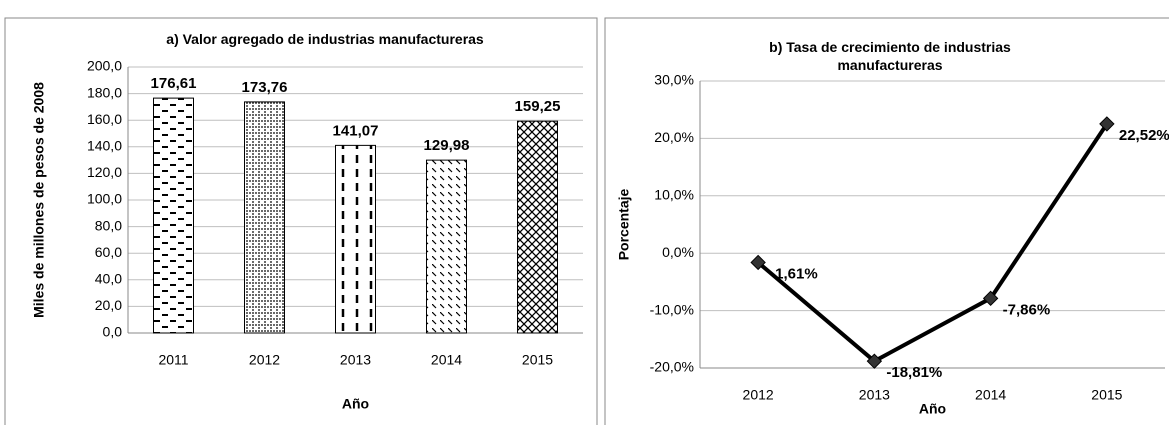  I want to click on y-tick-label: 180,0, so click(104, 92).